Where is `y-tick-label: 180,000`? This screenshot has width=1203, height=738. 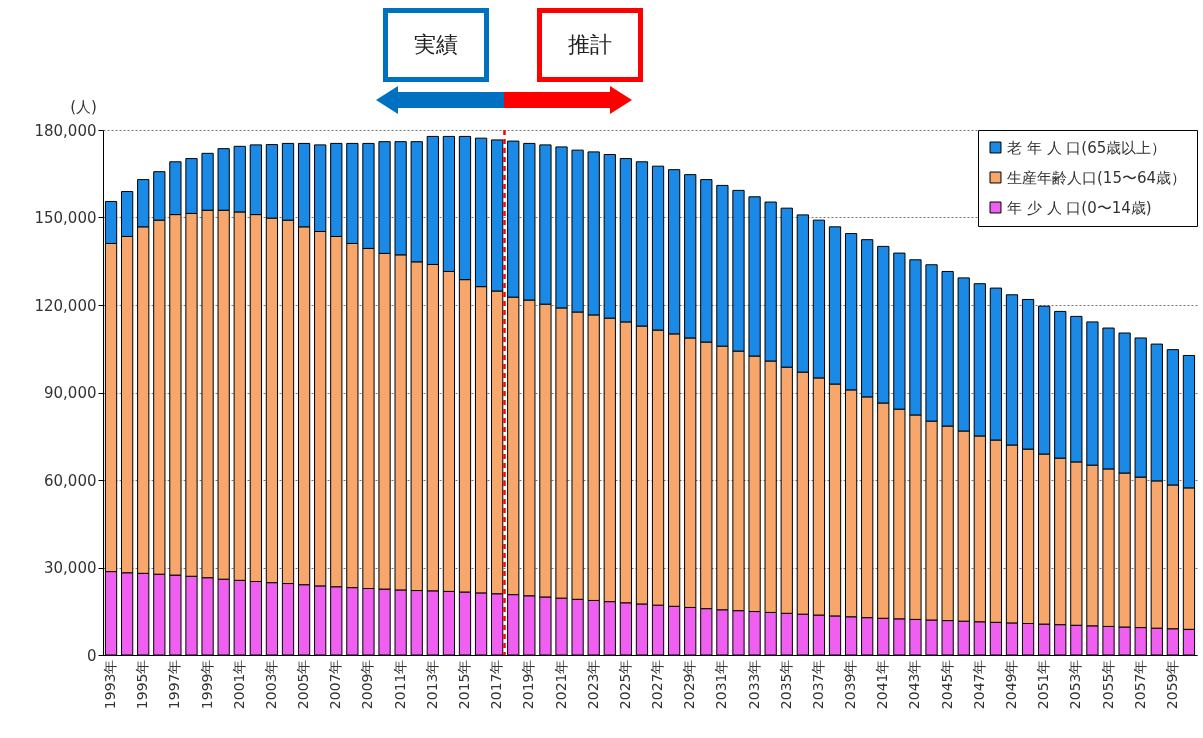 y-tick-label: 180,000 is located at coordinates (65, 130).